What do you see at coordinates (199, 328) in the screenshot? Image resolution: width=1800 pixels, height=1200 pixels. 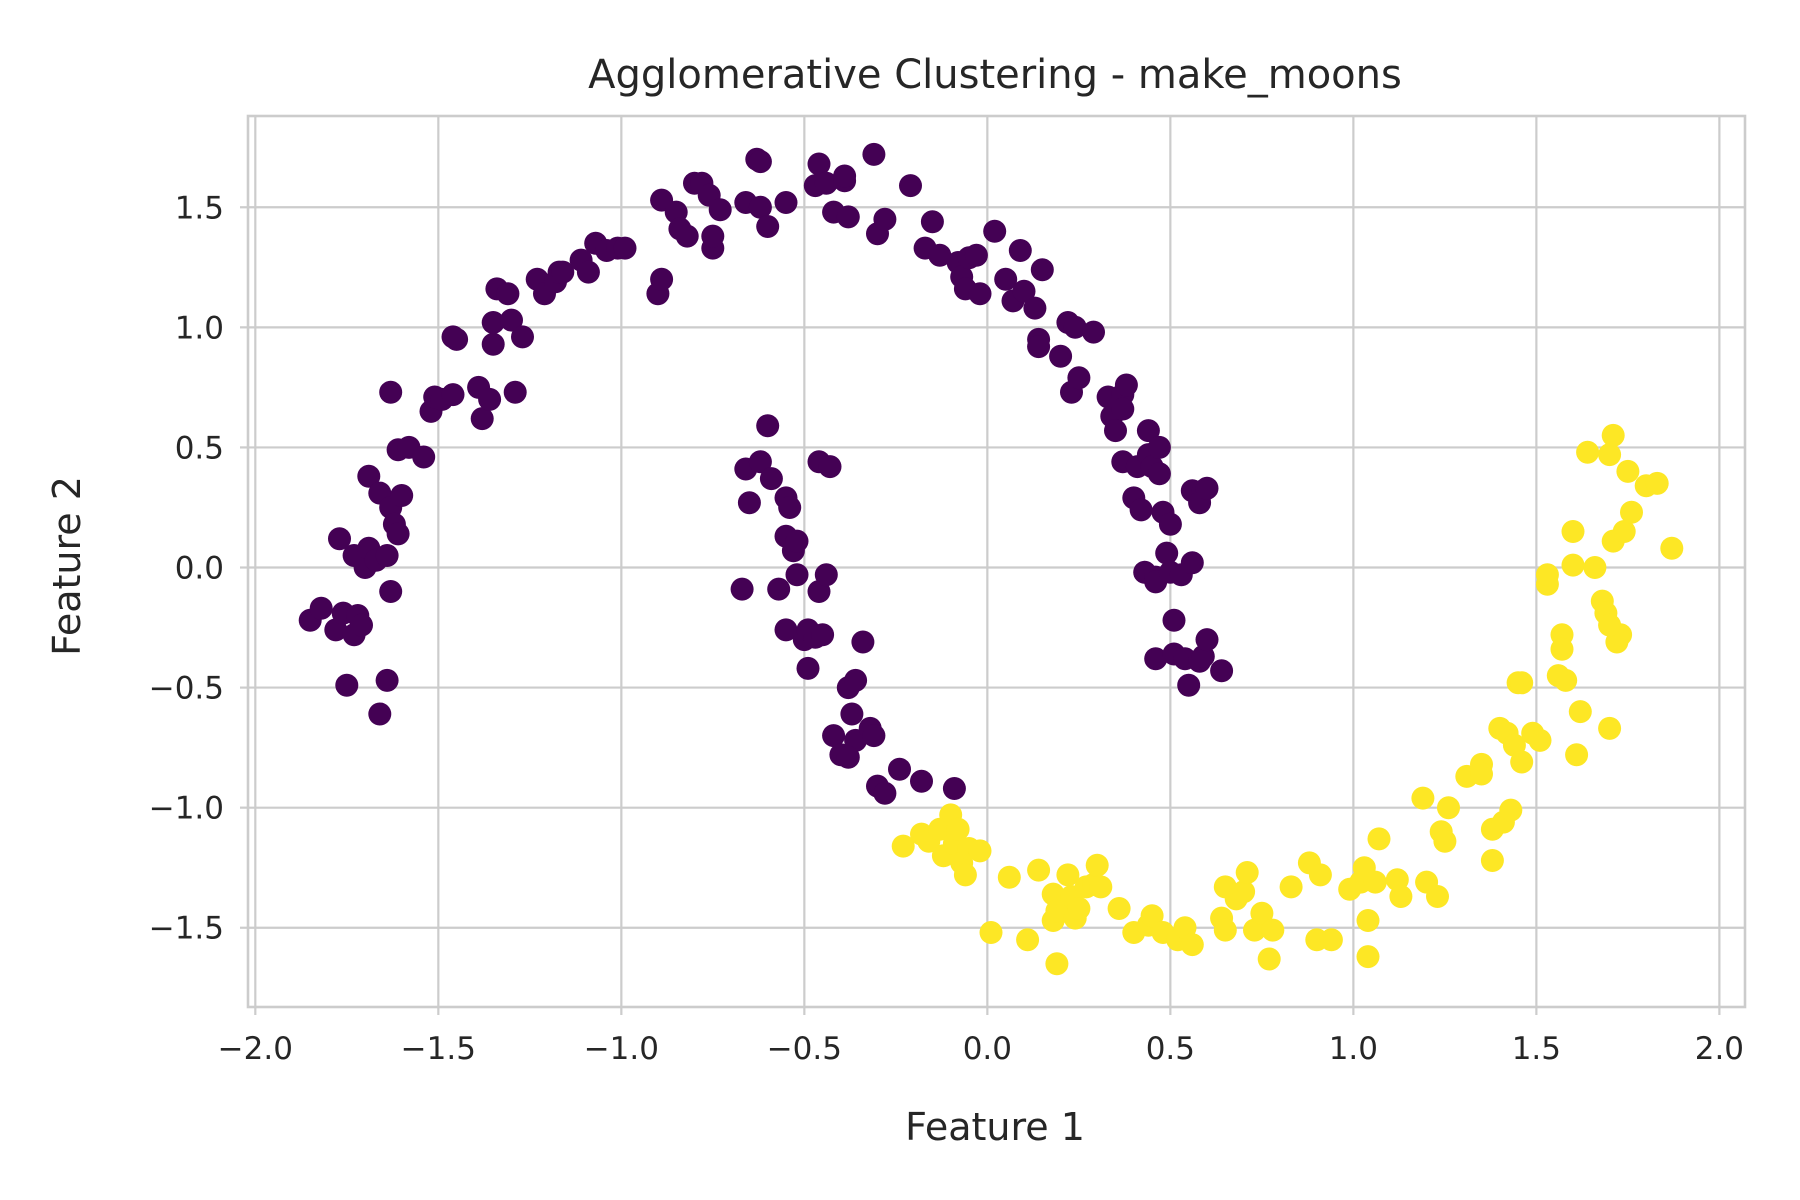 I see `y-tick-label: 1.0` at bounding box center [199, 328].